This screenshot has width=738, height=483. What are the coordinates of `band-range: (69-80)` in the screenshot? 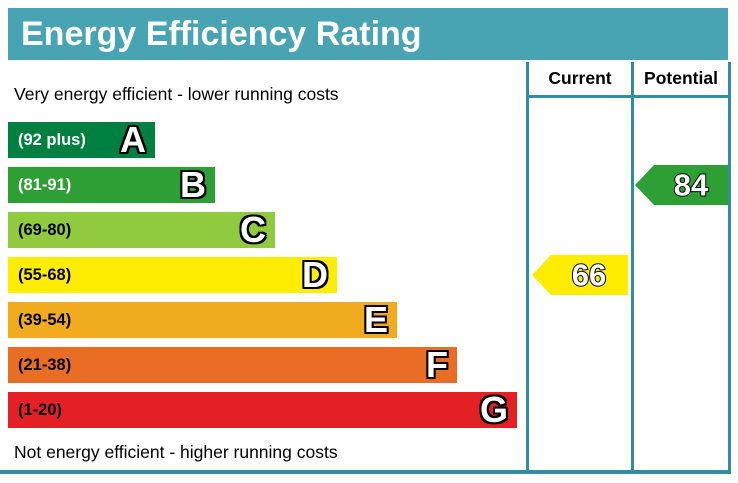 It's located at (45, 230).